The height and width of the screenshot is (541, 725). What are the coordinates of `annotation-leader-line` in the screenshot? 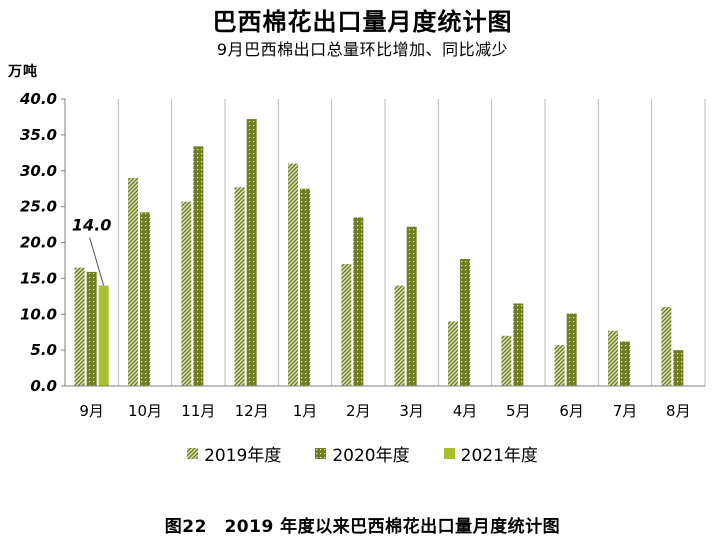 It's located at (97, 261).